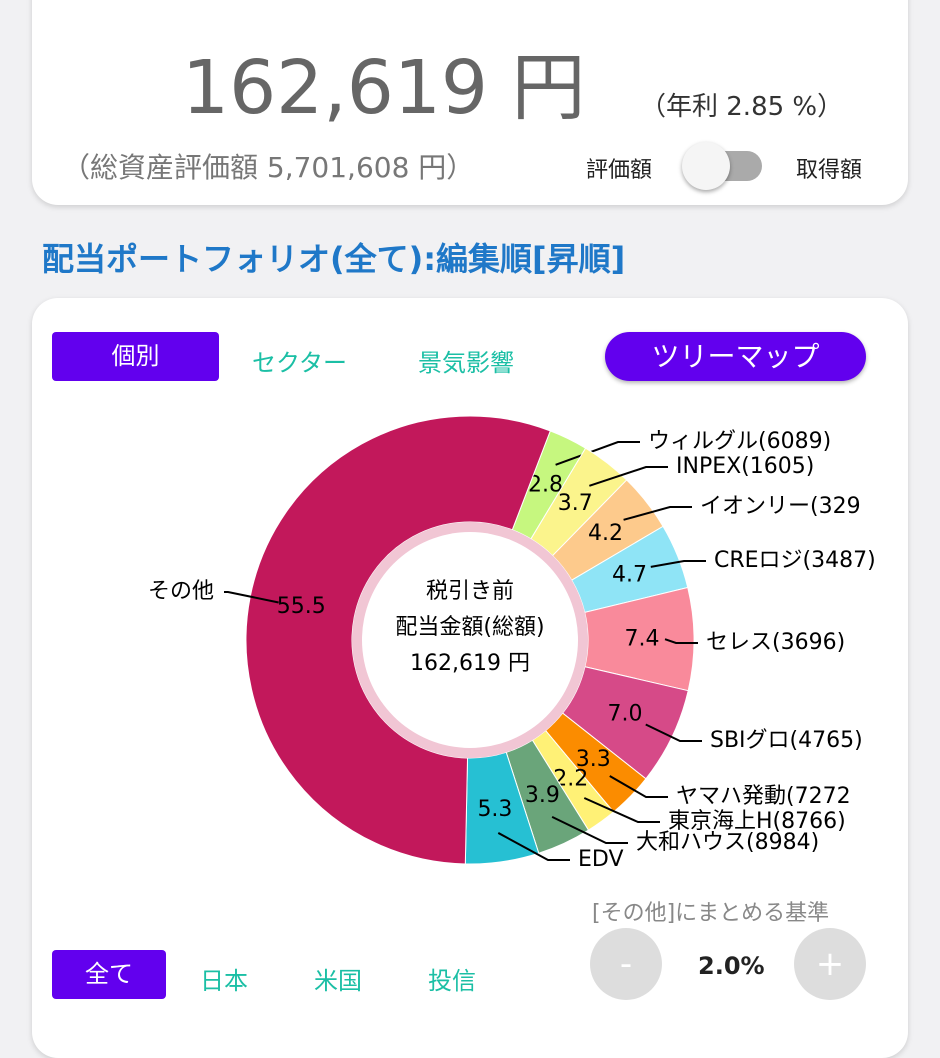 The image size is (940, 1058). Describe the element at coordinates (775, 642) in the screenshot. I see `category-label: セレス(3696)` at that location.